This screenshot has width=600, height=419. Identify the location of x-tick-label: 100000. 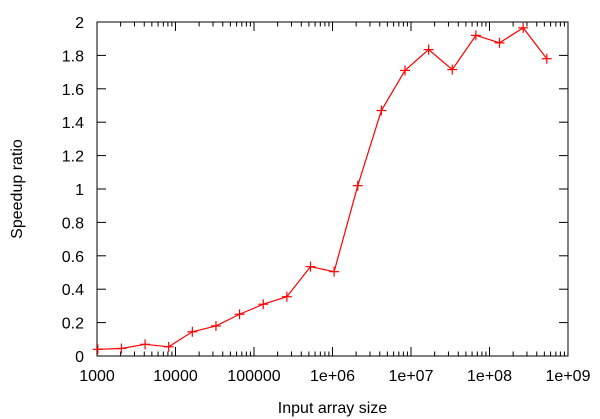
(253, 376).